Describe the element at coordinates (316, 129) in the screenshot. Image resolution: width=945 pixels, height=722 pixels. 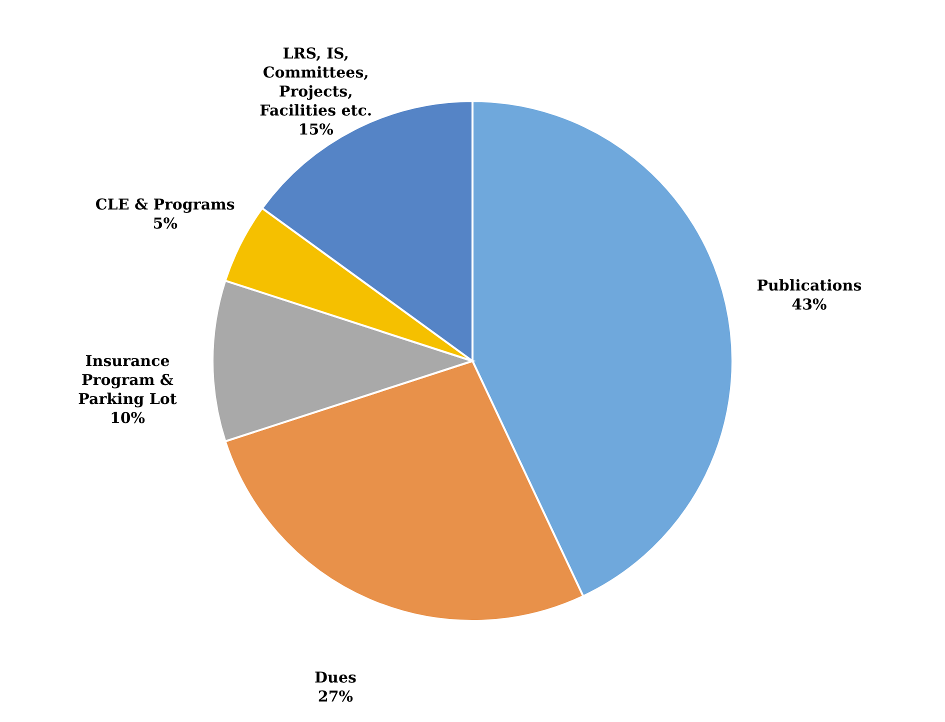
I see `data-label: 15%` at that location.